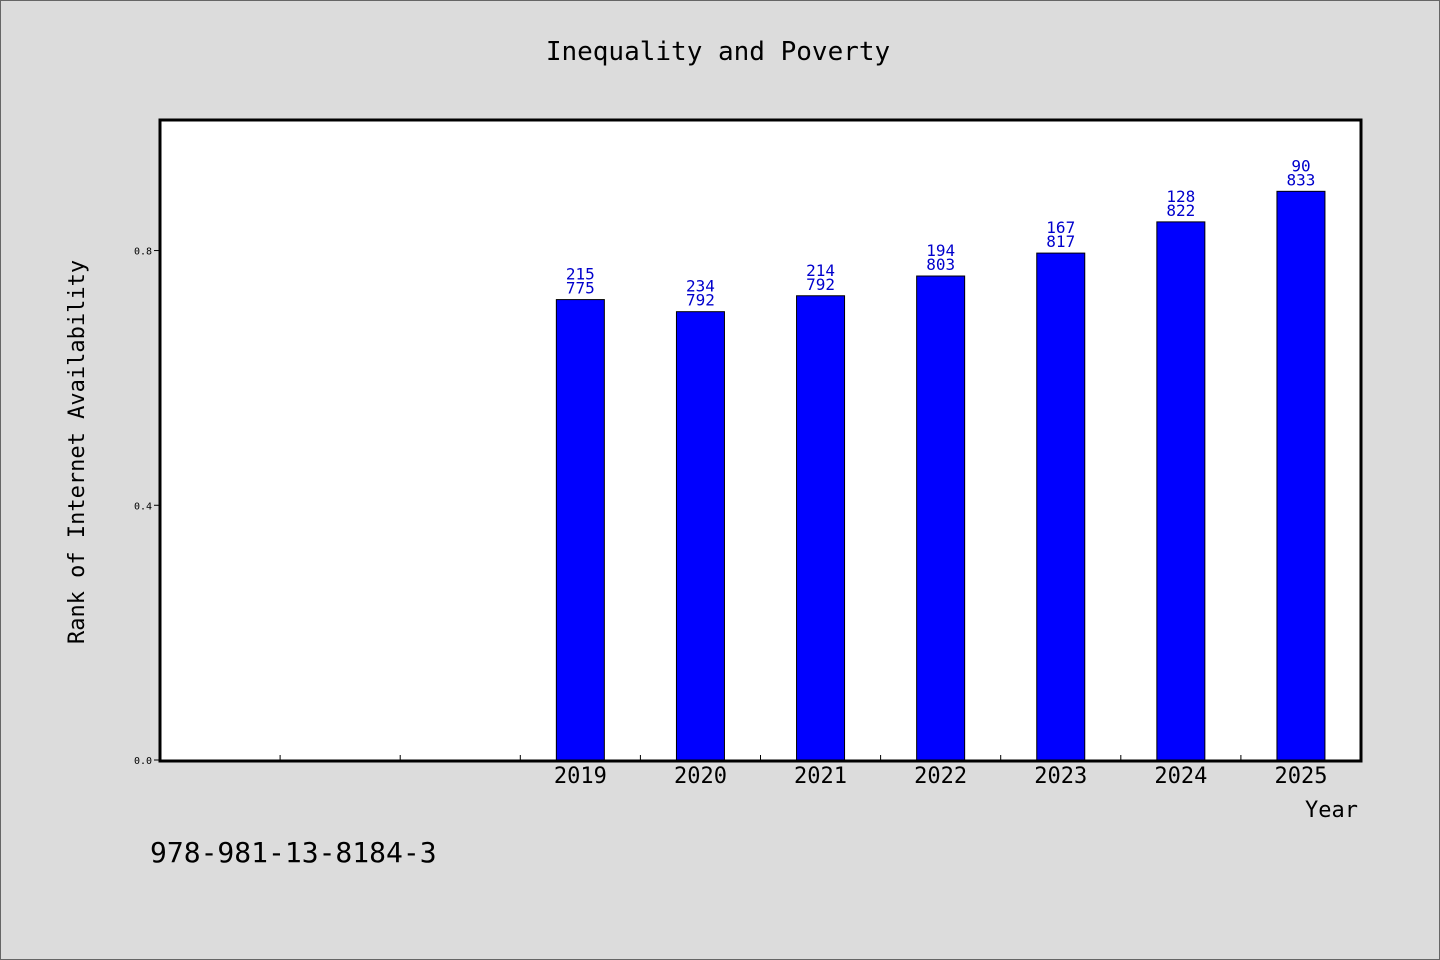 The width and height of the screenshot is (1440, 960). I want to click on bar-label-bottom: 803, so click(940, 264).